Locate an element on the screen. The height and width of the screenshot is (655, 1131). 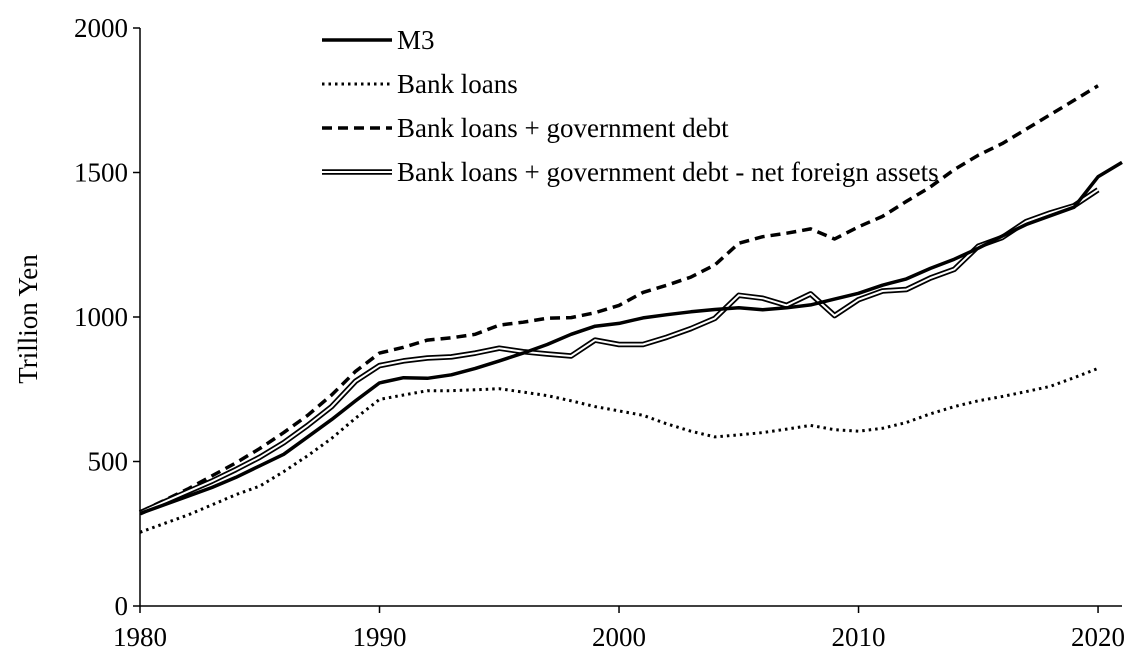
legend-item-bank-loans-government-debt: Bank loans + government debt is located at coordinates (525, 128).